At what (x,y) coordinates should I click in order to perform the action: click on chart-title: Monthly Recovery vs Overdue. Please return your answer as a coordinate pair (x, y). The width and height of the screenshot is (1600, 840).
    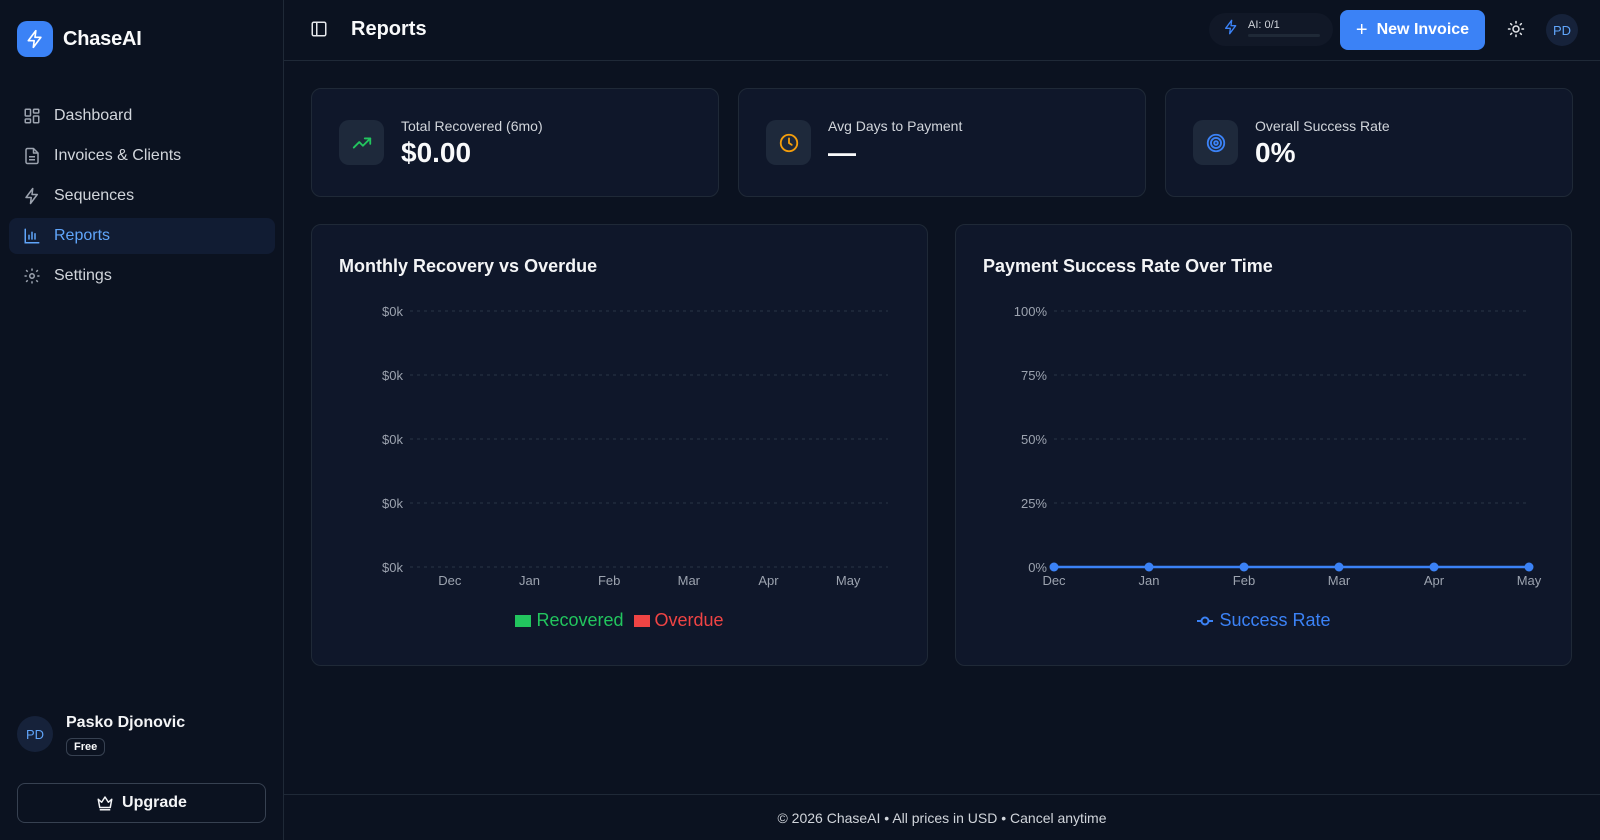
    Looking at the image, I should click on (468, 266).